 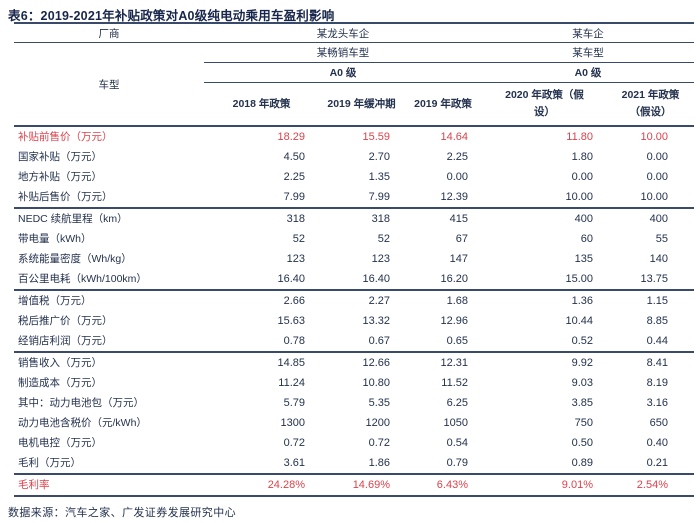 What do you see at coordinates (294, 402) in the screenshot?
I see `cell-value: 5.79` at bounding box center [294, 402].